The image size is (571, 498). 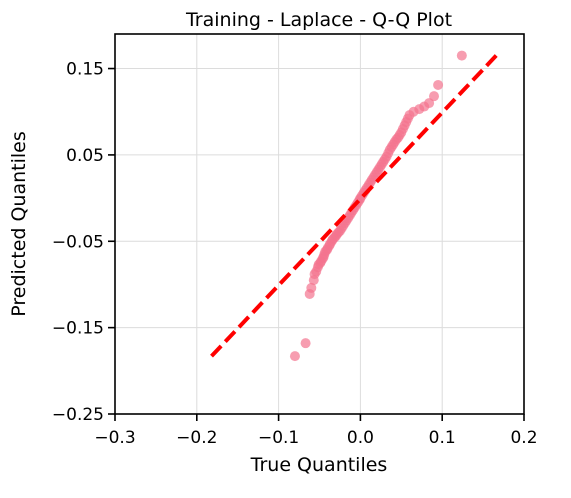 I want to click on y-tick-label: 0.05, so click(x=85, y=156).